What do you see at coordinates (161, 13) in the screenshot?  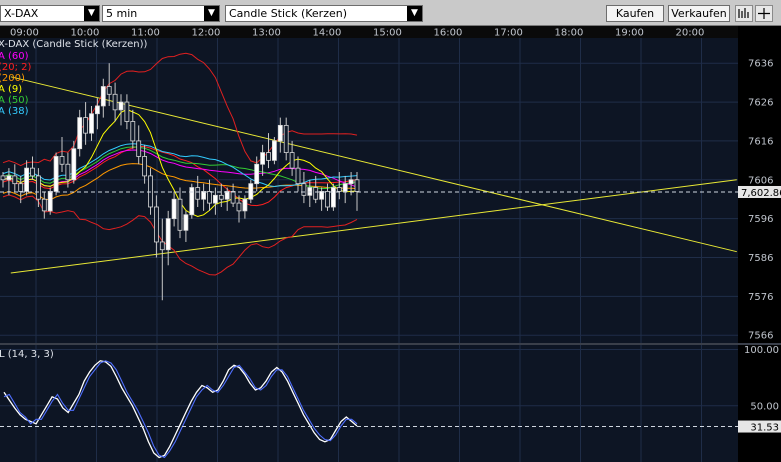 I see `interval-select: 5 min ▼` at bounding box center [161, 13].